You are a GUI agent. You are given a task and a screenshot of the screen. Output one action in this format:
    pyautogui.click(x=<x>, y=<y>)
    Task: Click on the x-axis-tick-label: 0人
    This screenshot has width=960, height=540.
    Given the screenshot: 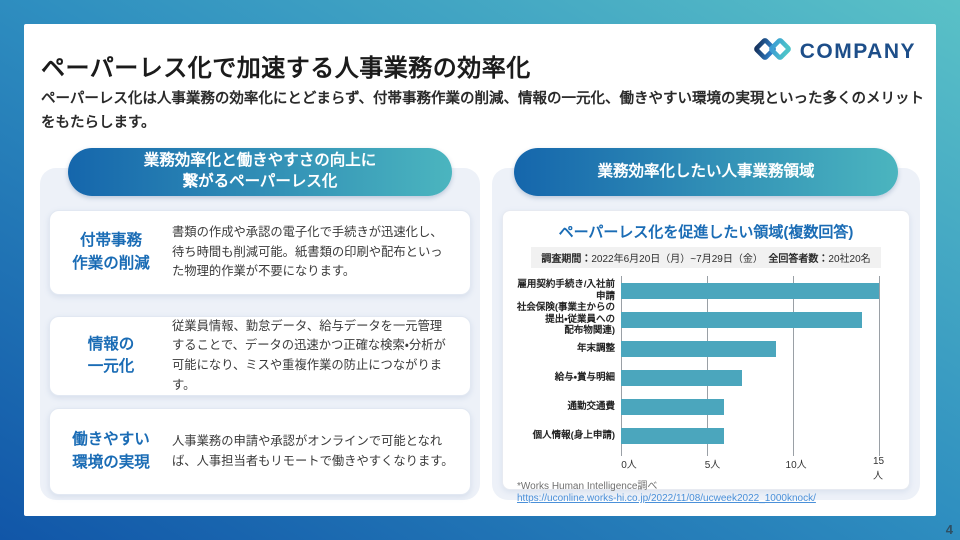 What is the action you would take?
    pyautogui.click(x=629, y=465)
    